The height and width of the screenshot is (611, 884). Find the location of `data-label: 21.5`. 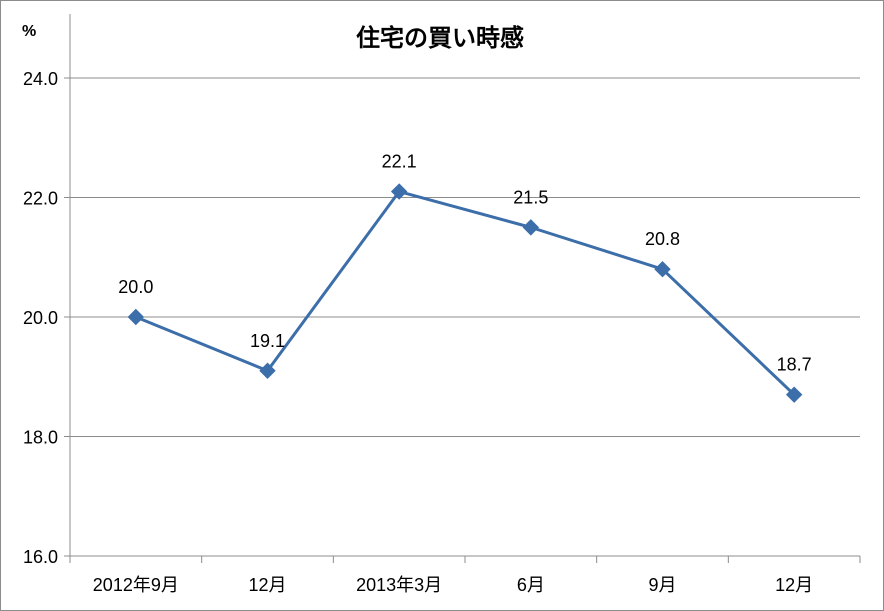

data-label: 21.5 is located at coordinates (530, 197).